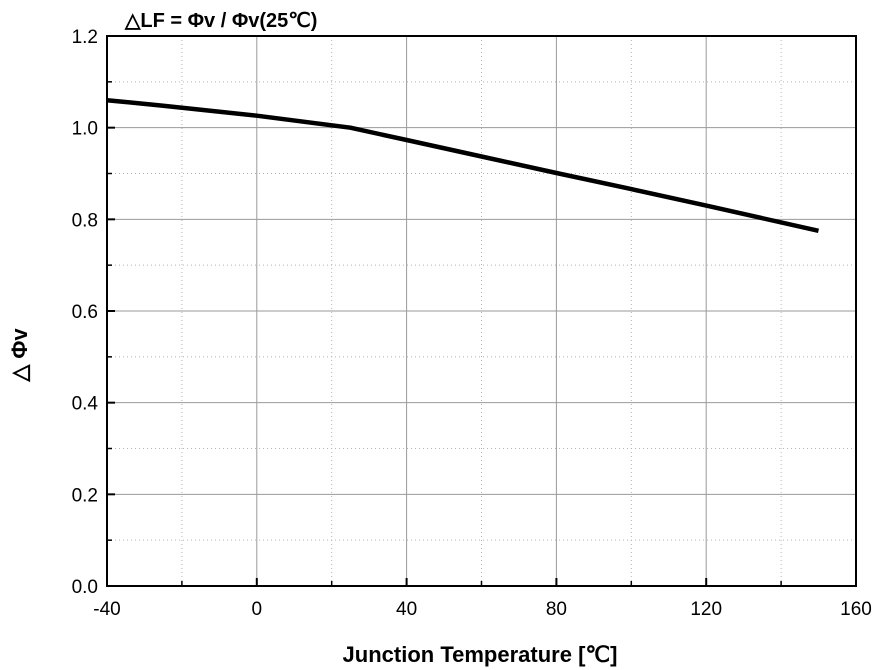  I want to click on y-tick-label: 0.0, so click(85, 587).